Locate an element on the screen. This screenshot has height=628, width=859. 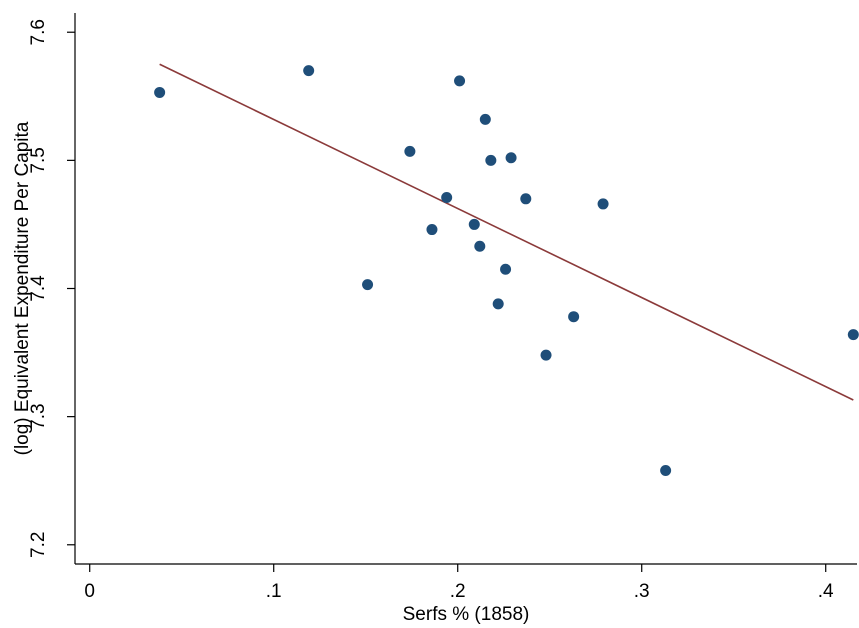
y-axis-title: (log) Equivalent Expenditure Per Capita is located at coordinates (22, 288).